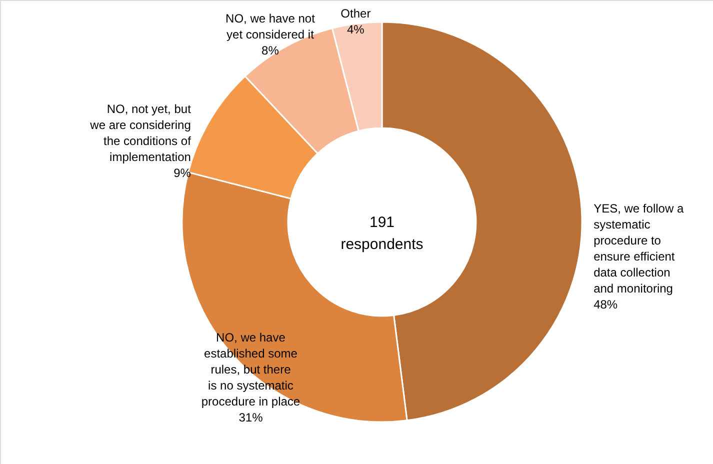 This screenshot has height=464, width=713. What do you see at coordinates (251, 417) in the screenshot?
I see `data-label: 31%` at bounding box center [251, 417].